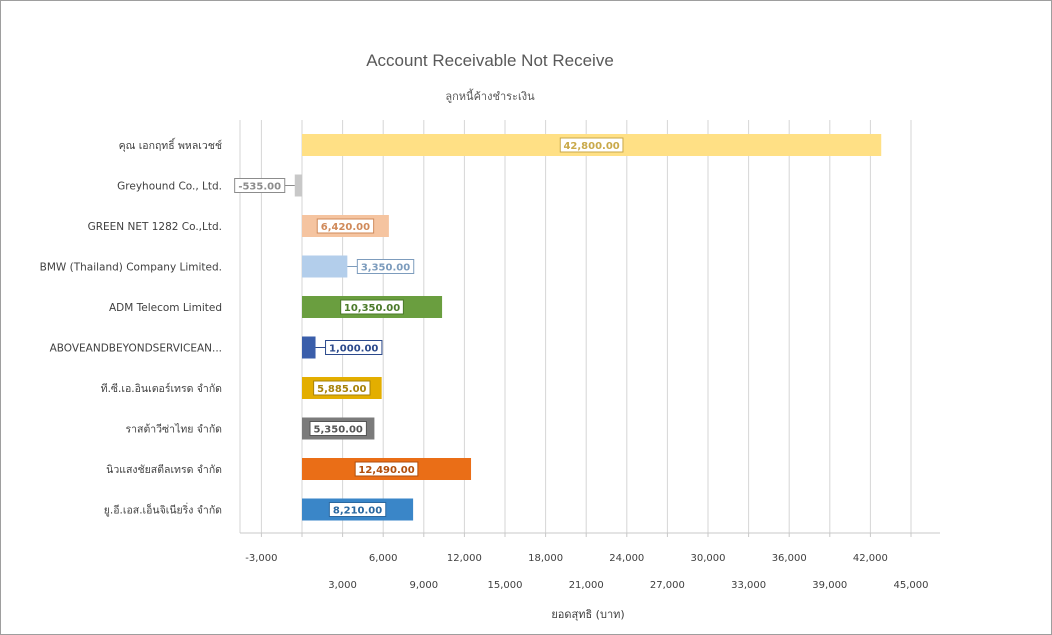 The image size is (1052, 635). I want to click on data-label: 1,000.00, so click(353, 349).